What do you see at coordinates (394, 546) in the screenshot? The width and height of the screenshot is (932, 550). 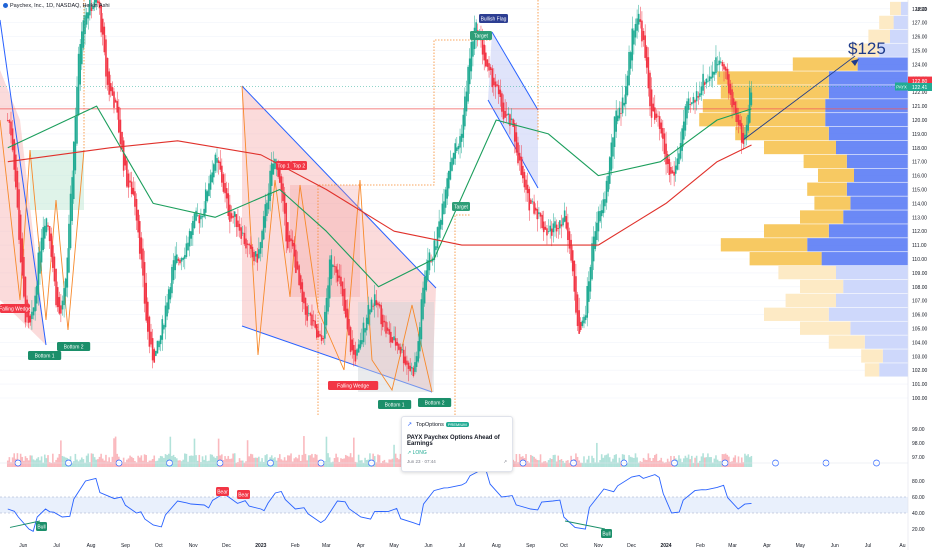 I see `time-axis-label: May` at bounding box center [394, 546].